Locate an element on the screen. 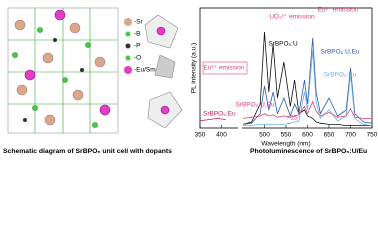 Image resolution: width=378 pixels, height=240 pixels. annotation: ×15 is located at coordinates (291, 118).